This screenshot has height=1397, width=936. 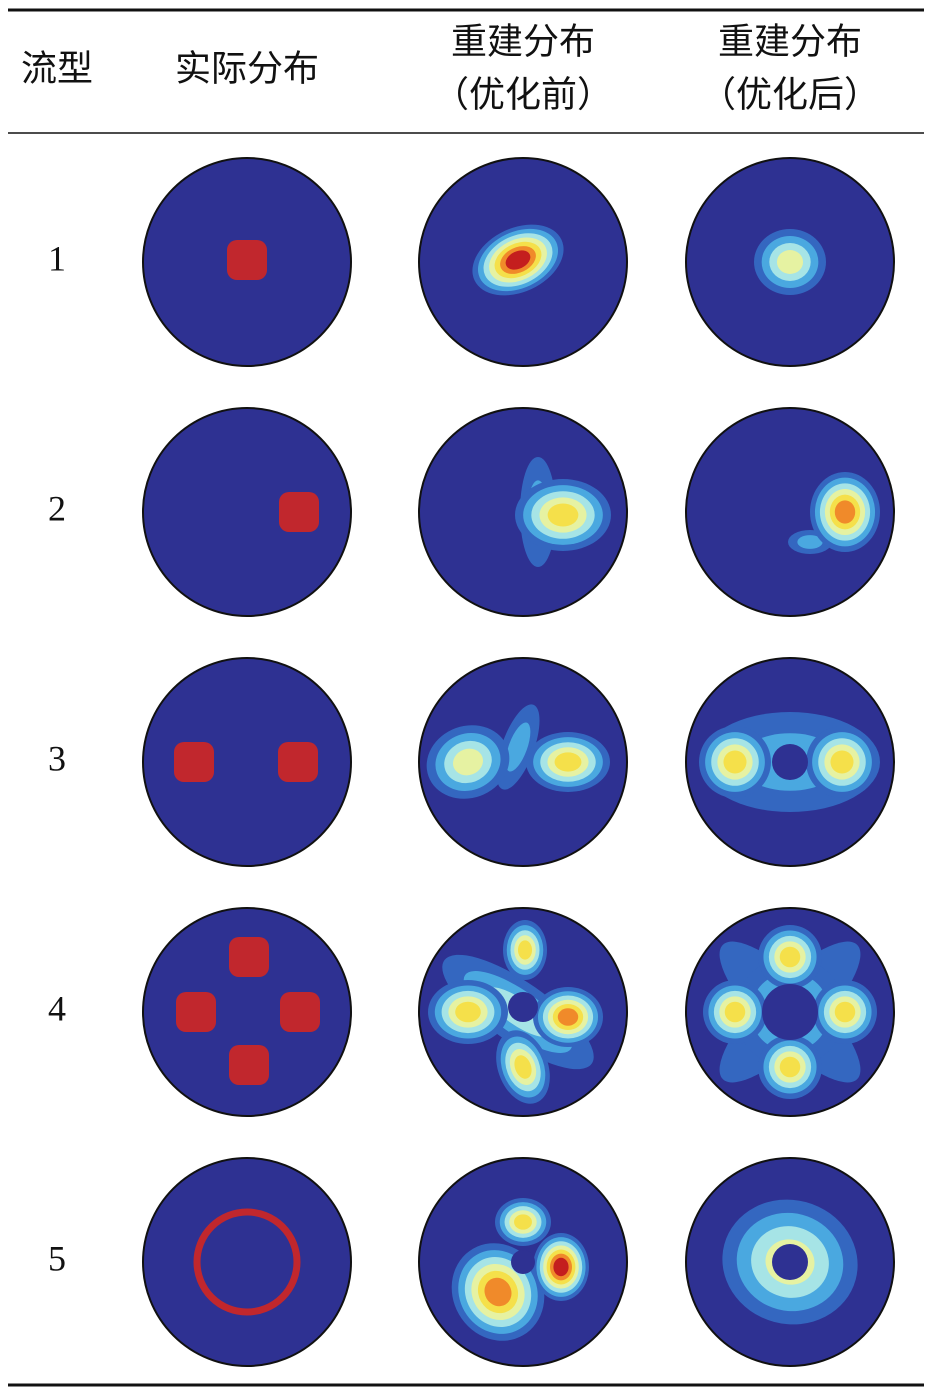 I want to click on row-label: 5, so click(x=57, y=1258).